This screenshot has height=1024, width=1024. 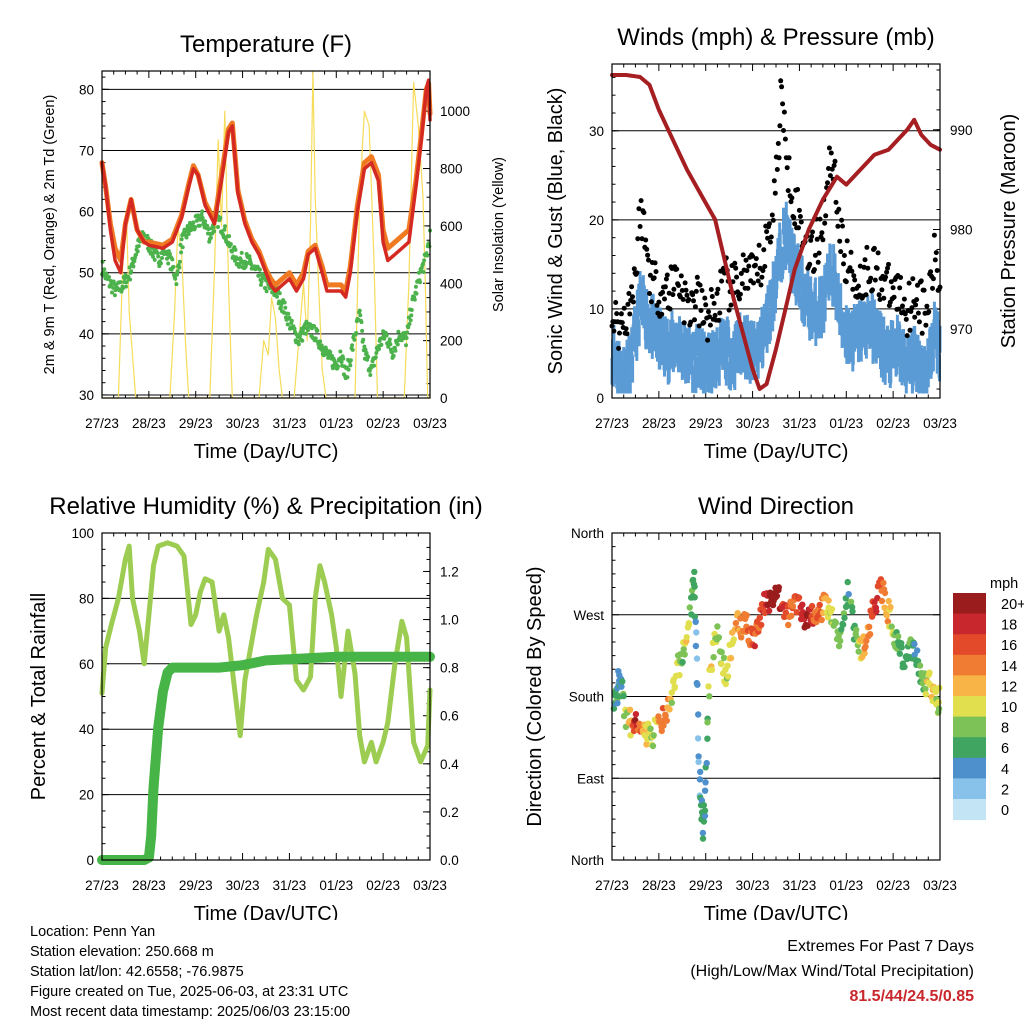 What do you see at coordinates (776, 231) in the screenshot?
I see `plot-frame` at bounding box center [776, 231].